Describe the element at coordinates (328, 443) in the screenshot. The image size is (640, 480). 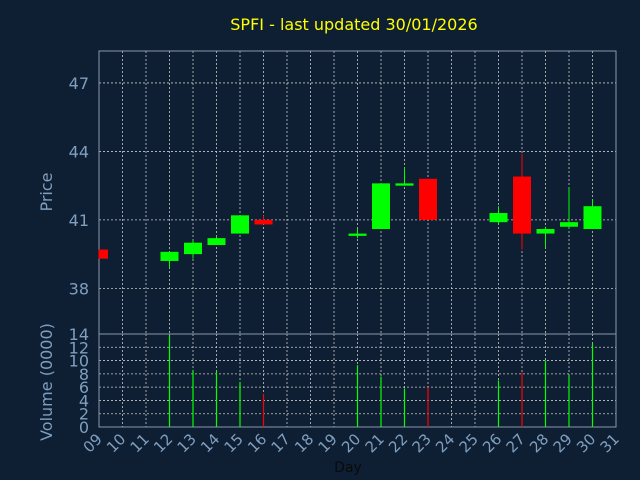
I see `x-tick-label: 19` at that location.